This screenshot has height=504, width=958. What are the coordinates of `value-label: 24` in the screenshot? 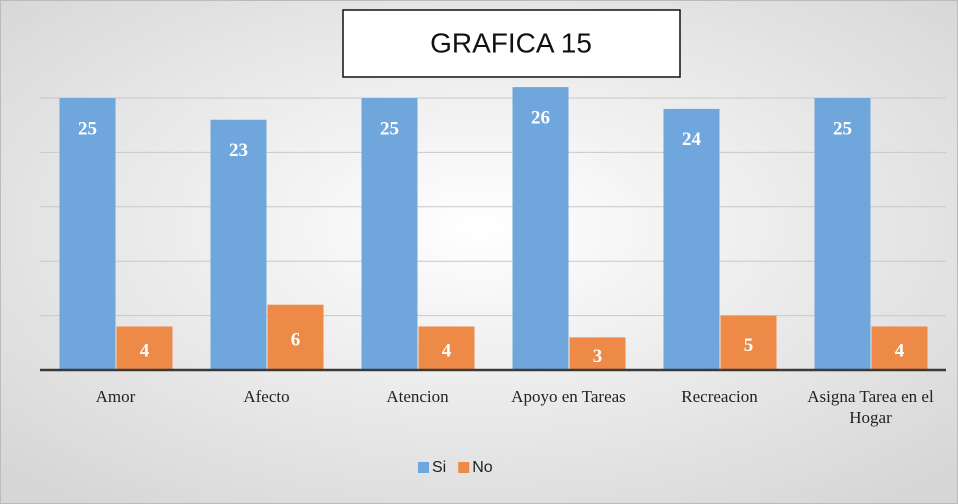 It's located at (692, 139).